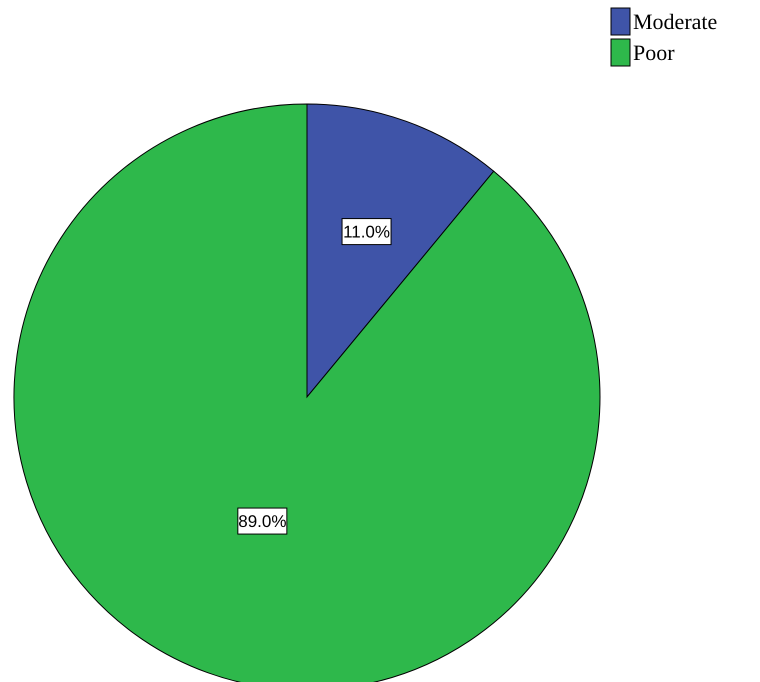 Image resolution: width=760 pixels, height=682 pixels. Describe the element at coordinates (654, 52) in the screenshot. I see `legend-label: Poor` at that location.